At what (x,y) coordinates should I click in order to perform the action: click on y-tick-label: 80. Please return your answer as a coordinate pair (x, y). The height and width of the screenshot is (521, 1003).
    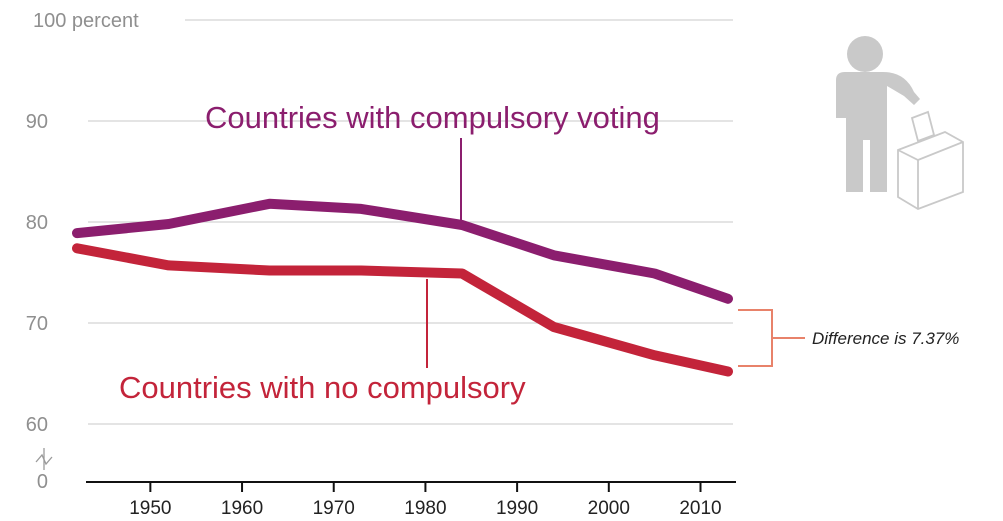
    Looking at the image, I should click on (37, 223).